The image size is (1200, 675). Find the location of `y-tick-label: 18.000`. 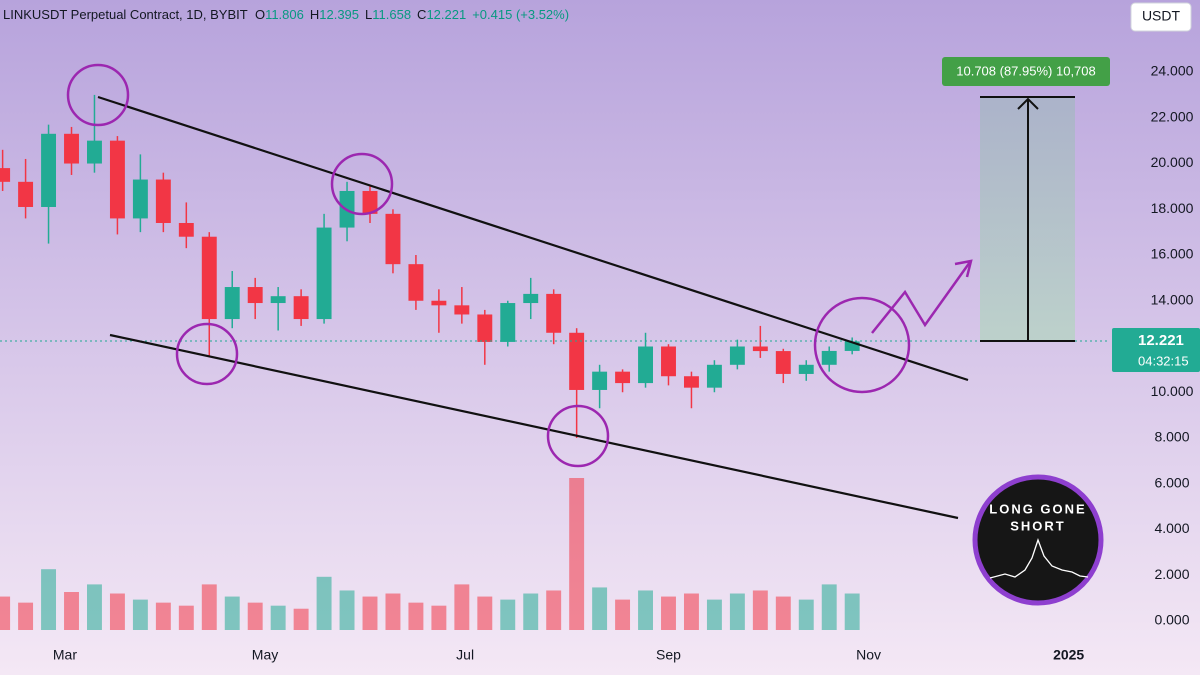

y-tick-label: 18.000 is located at coordinates (1172, 208).